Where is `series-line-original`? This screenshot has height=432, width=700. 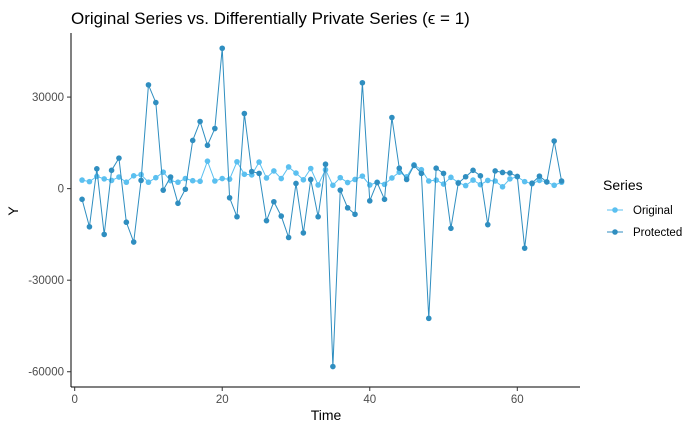
series-line-original is located at coordinates (321, 173).